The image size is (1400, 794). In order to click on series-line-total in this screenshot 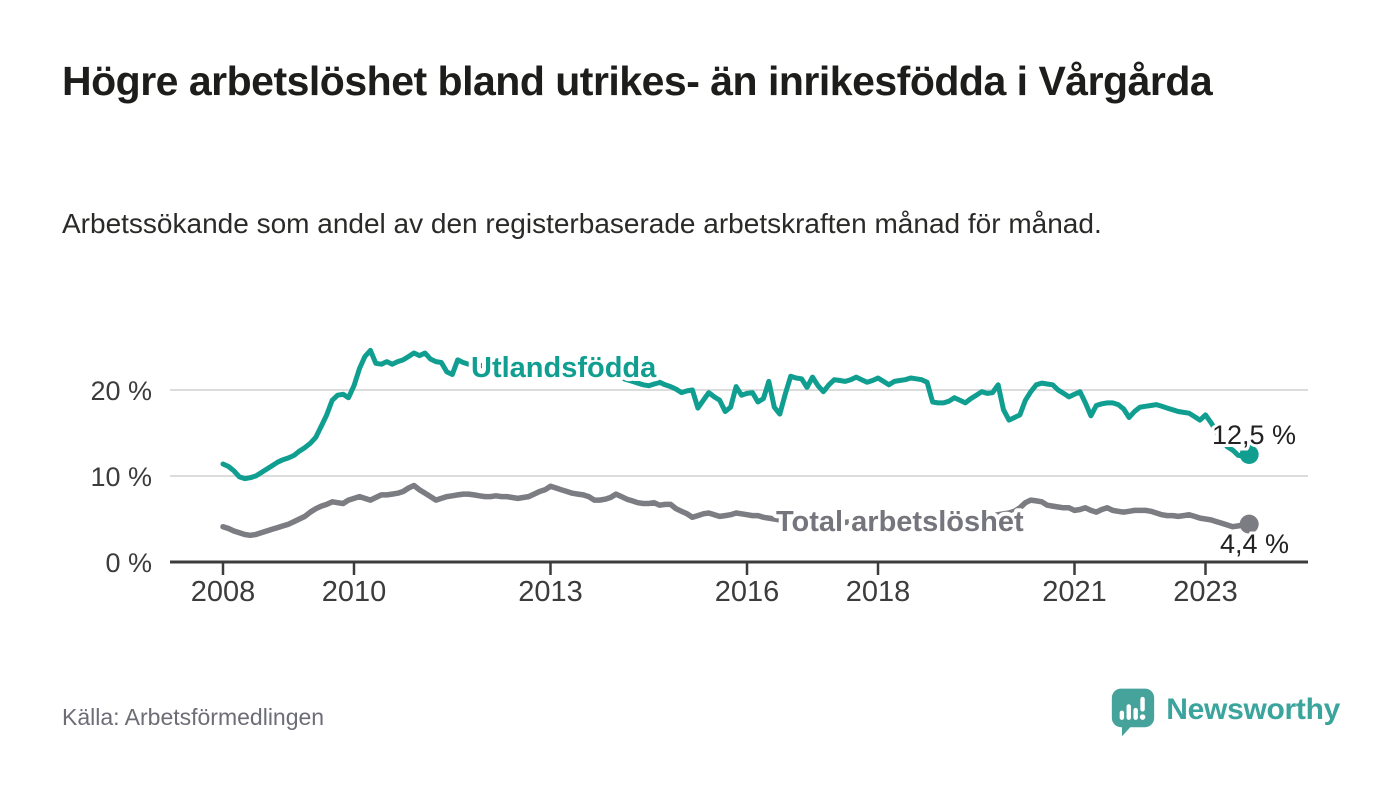, I will do `click(736, 510)`.